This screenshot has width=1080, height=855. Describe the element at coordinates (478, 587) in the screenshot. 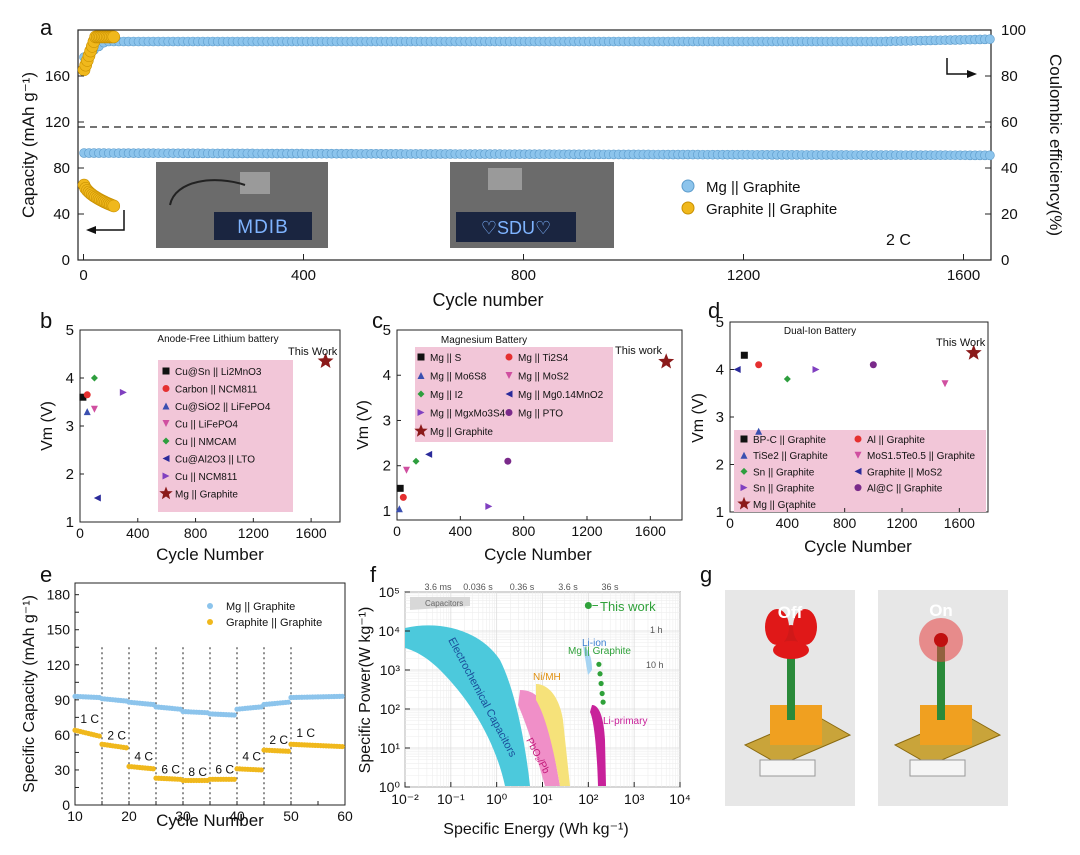

I see `f-time-label-1: 0.036 s` at that location.